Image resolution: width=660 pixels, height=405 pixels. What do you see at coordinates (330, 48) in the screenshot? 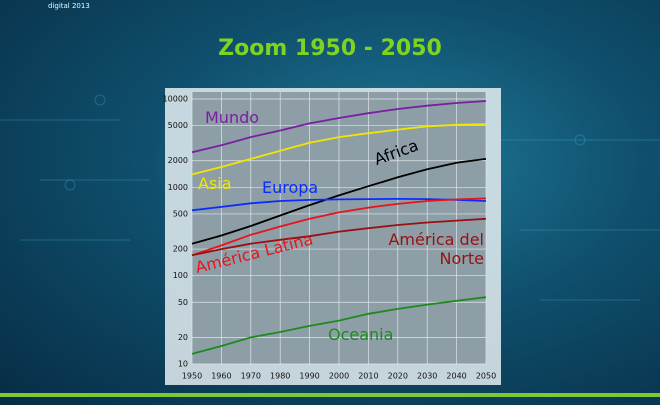
I see `chart-title: Zoom 1950 - 2050` at bounding box center [330, 48].